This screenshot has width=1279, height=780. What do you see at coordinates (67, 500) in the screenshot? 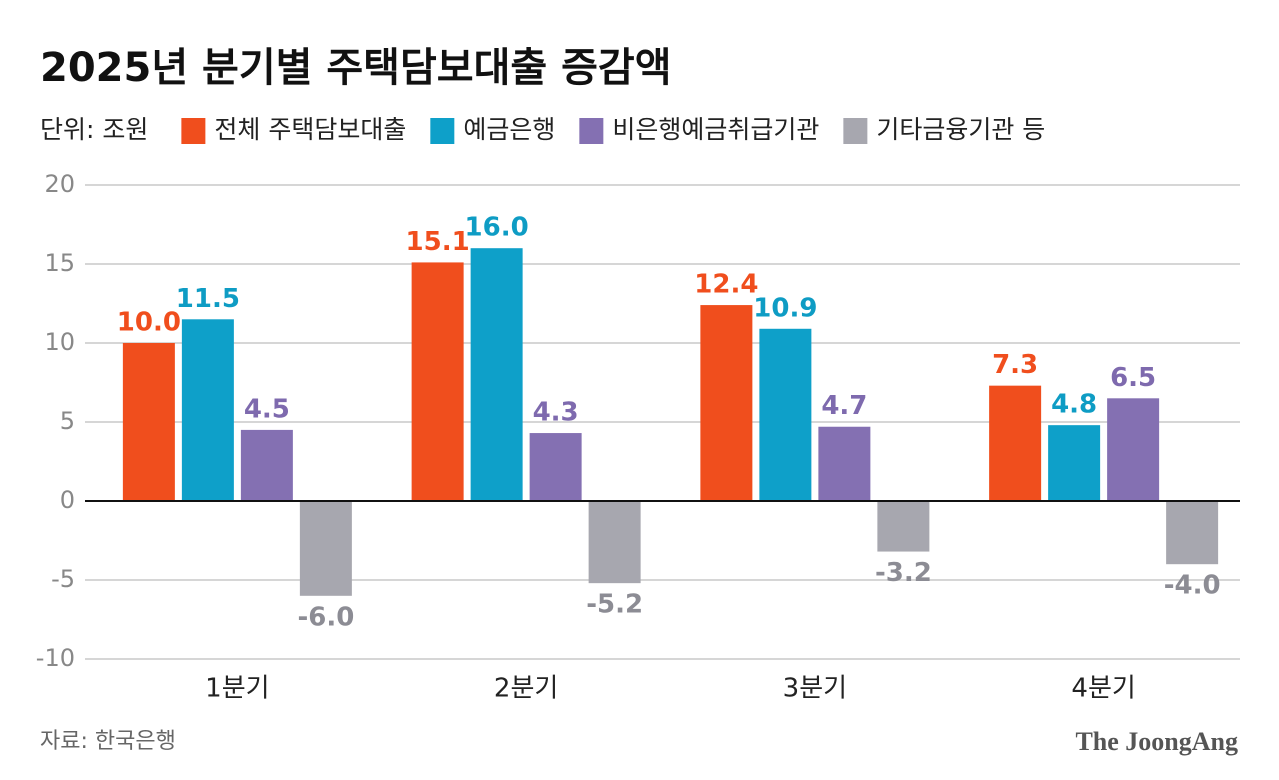
I see `y-tick-label: 0` at bounding box center [67, 500].